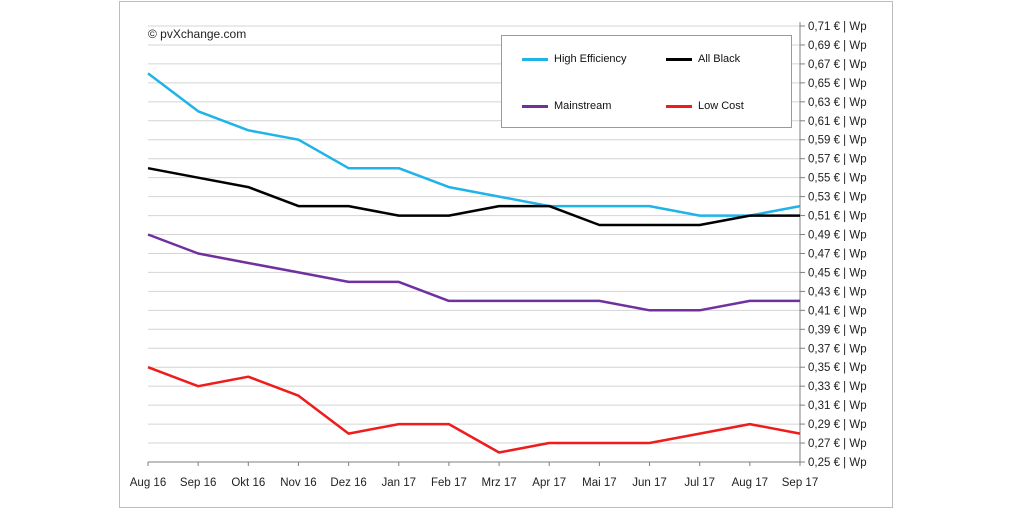 The height and width of the screenshot is (512, 1024). What do you see at coordinates (837, 27) in the screenshot?
I see `y-tick-label: 0,71 € | Wp` at bounding box center [837, 27].